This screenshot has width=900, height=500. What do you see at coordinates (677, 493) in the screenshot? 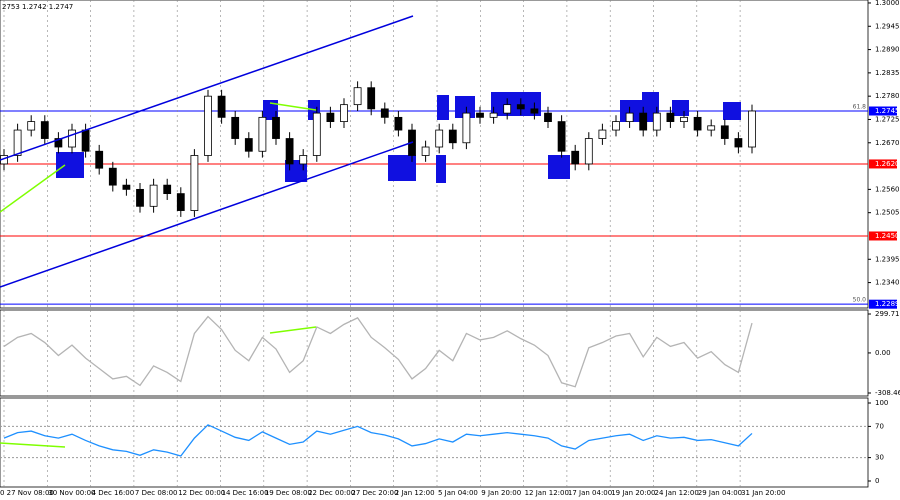
I see `x-tick-label: 24 Jan 12:00` at bounding box center [677, 493].